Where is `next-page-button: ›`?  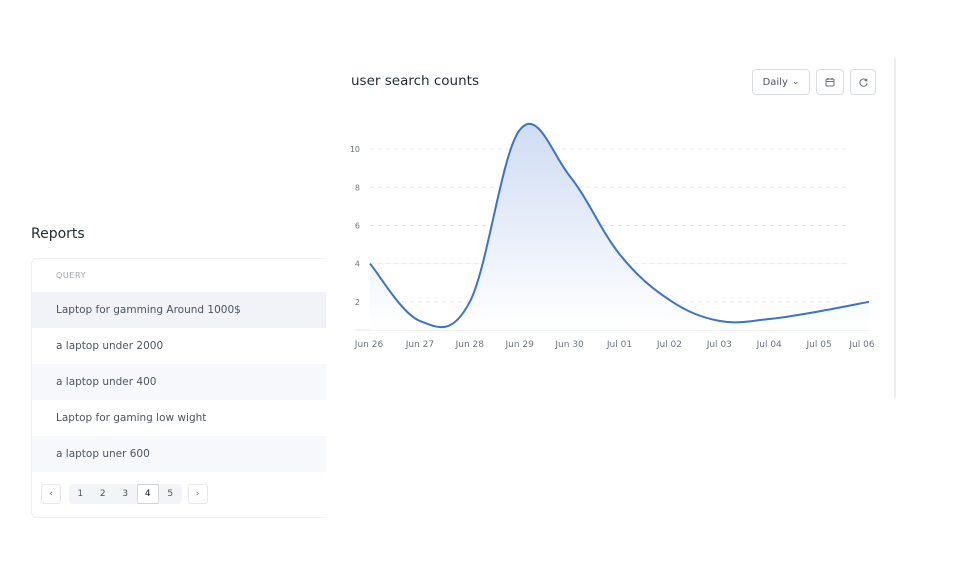
next-page-button: › is located at coordinates (197, 494).